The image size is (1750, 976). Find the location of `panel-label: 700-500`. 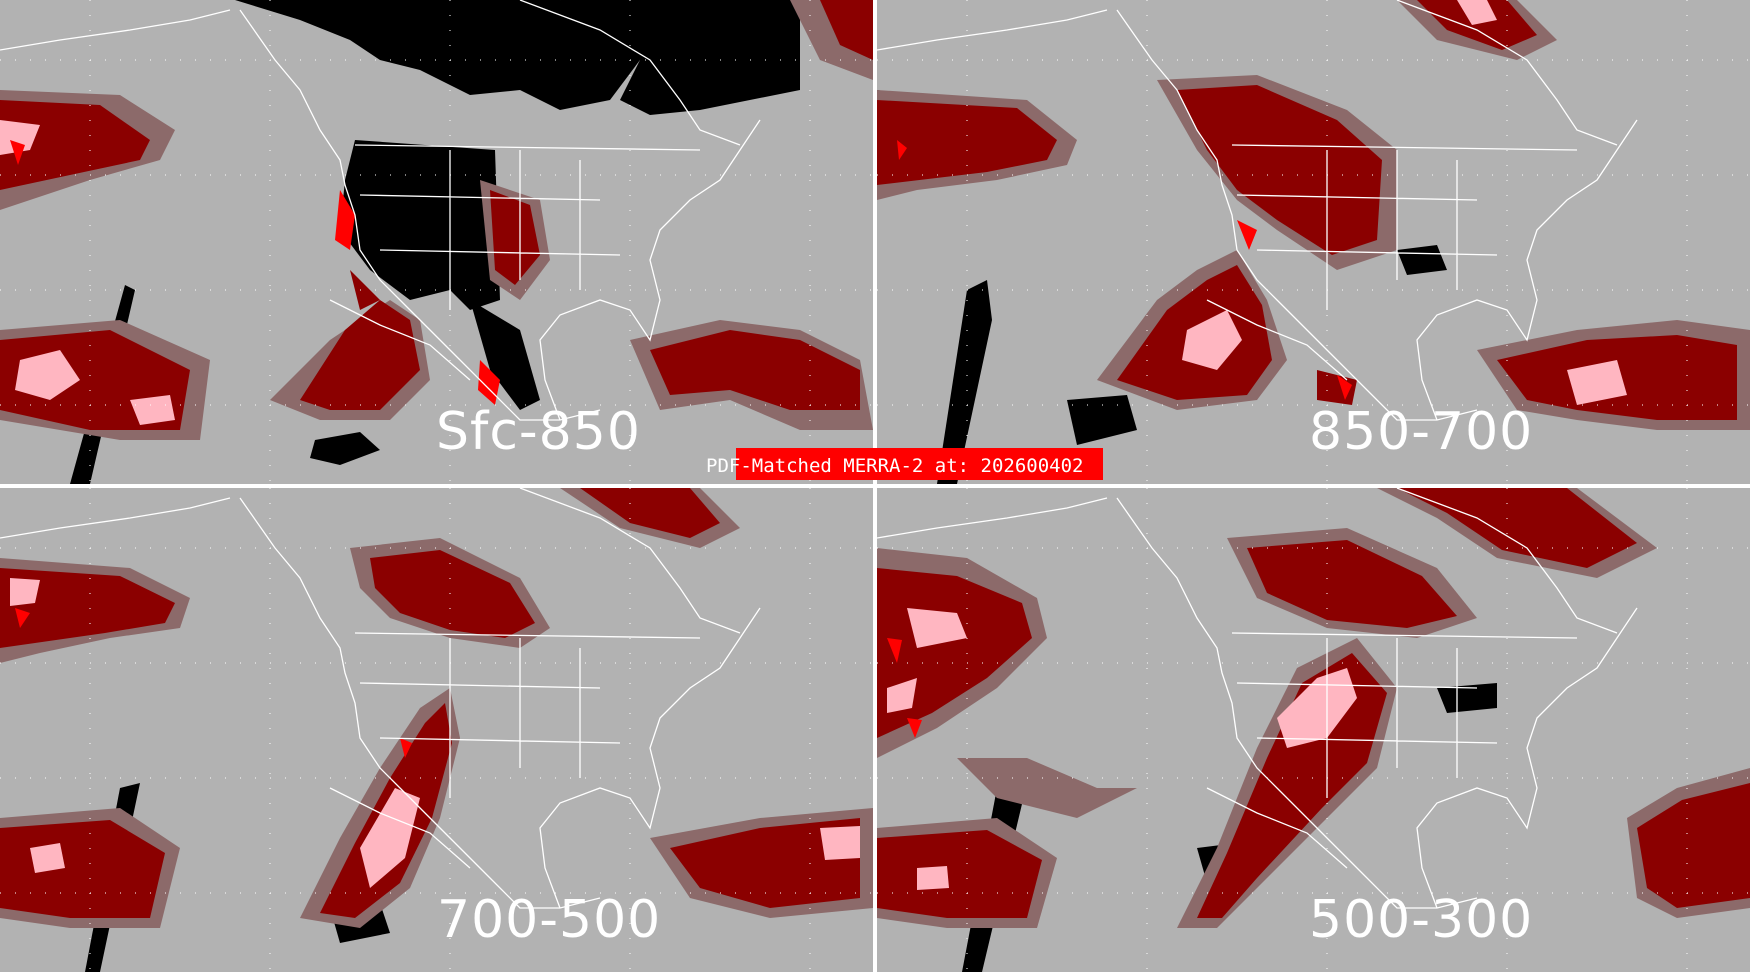

panel-label: 700-500 is located at coordinates (549, 920).